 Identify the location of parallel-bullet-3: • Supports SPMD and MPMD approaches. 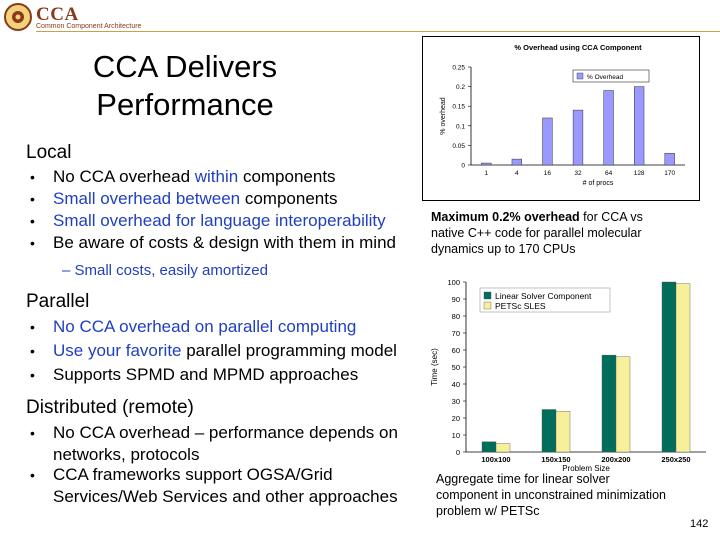
(194, 375).